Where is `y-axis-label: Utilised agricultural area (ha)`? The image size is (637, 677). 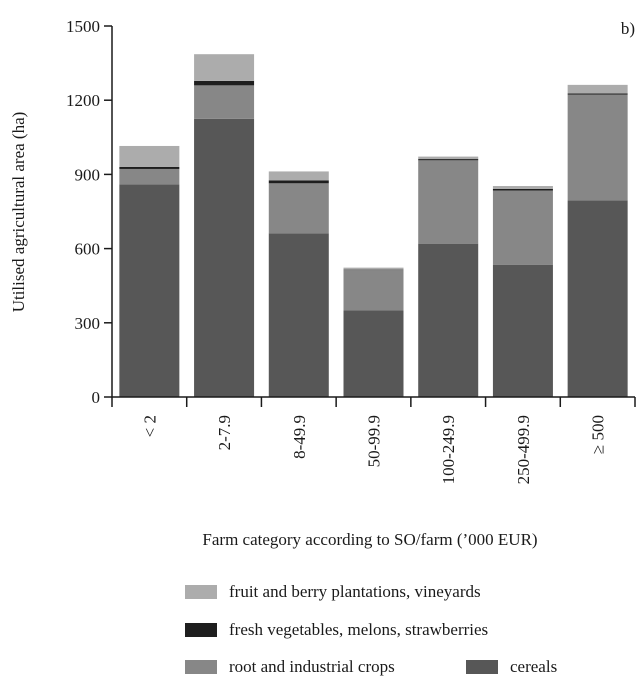
y-axis-label: Utilised agricultural area (ha) is located at coordinates (18, 212).